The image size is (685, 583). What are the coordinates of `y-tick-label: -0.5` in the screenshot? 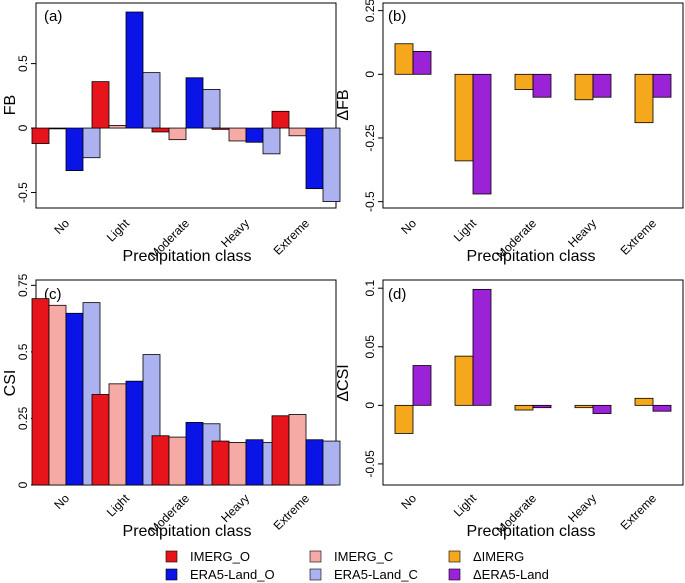 It's located at (23, 192).